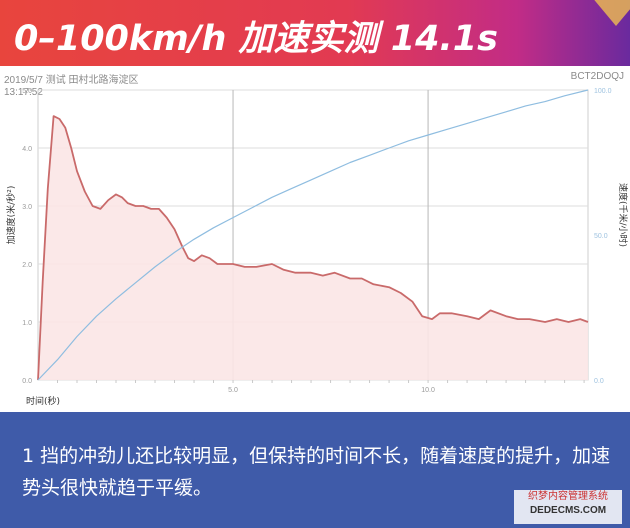 The width and height of the screenshot is (630, 528). What do you see at coordinates (568, 496) in the screenshot?
I see `watermark-line1: 织梦内容管理系统` at bounding box center [568, 496].